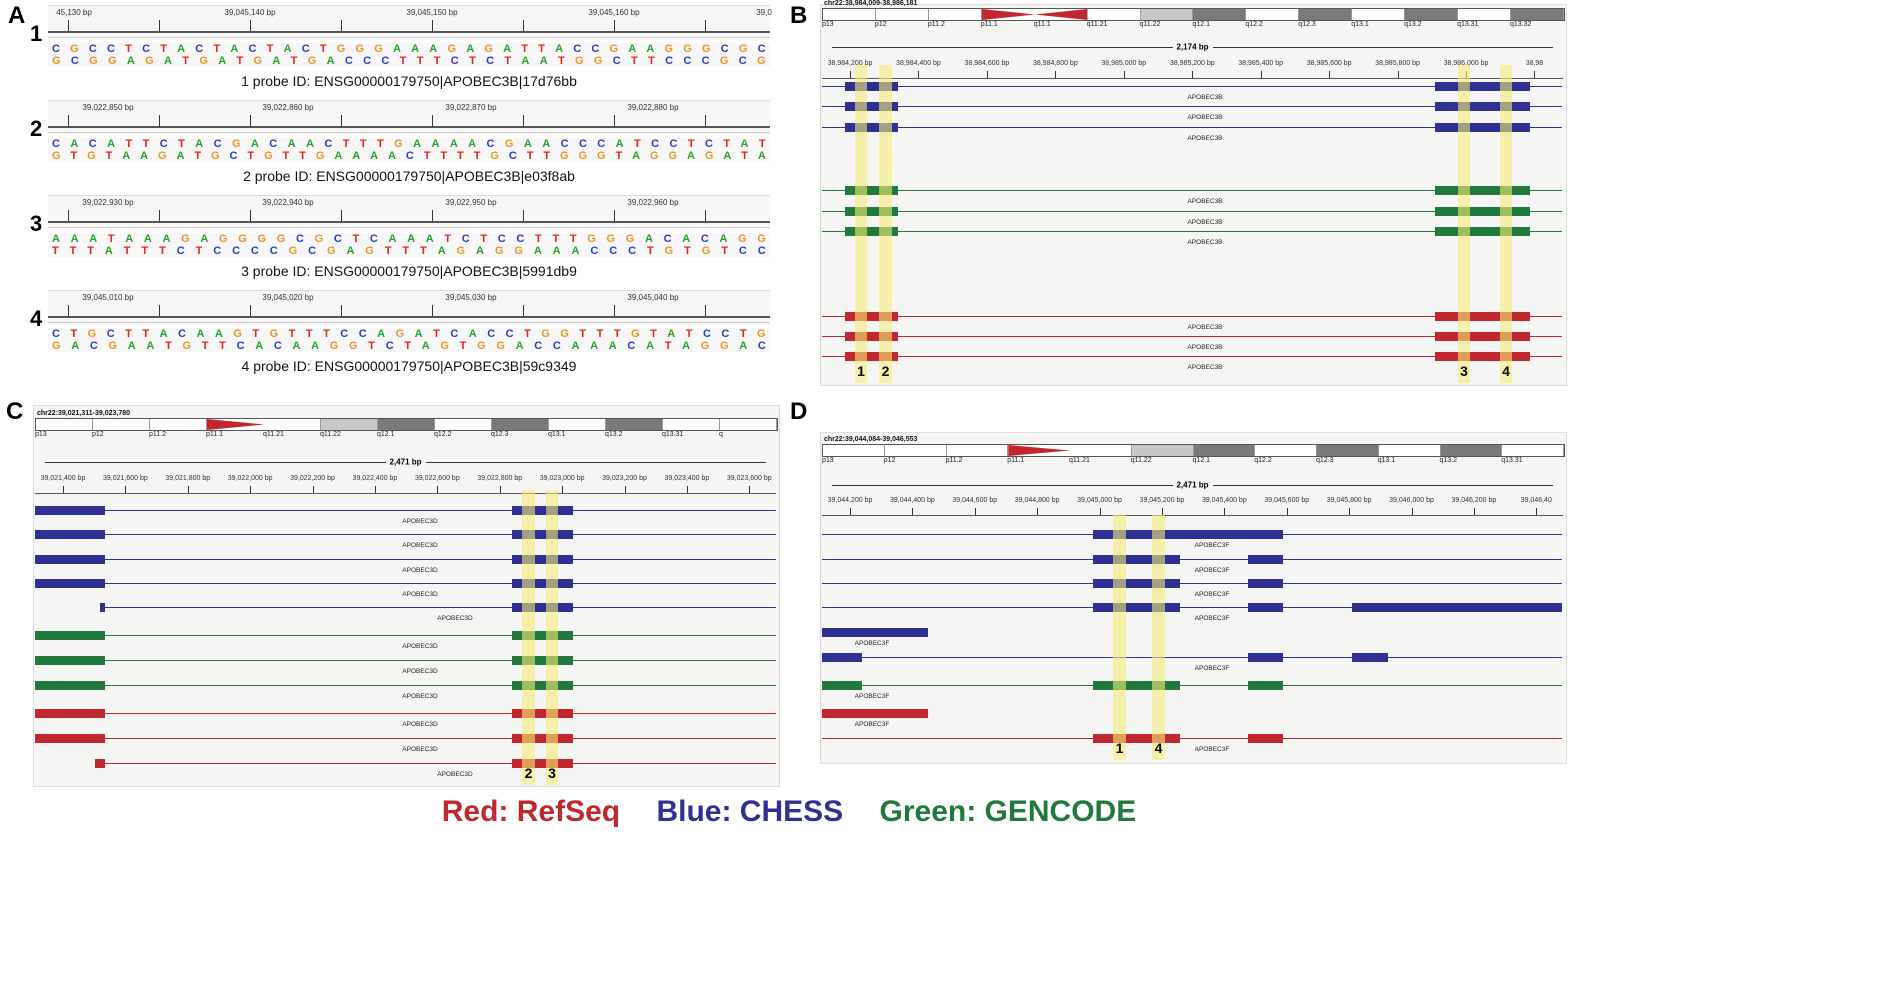 The width and height of the screenshot is (1878, 998). What do you see at coordinates (108, 202) in the screenshot?
I see `tick-label: 39,022,930 bp` at bounding box center [108, 202].